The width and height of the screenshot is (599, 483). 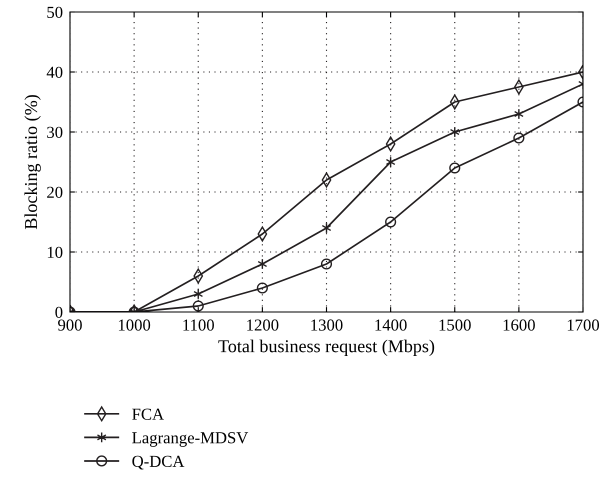 I want to click on legend-label: FCA, so click(x=148, y=414).